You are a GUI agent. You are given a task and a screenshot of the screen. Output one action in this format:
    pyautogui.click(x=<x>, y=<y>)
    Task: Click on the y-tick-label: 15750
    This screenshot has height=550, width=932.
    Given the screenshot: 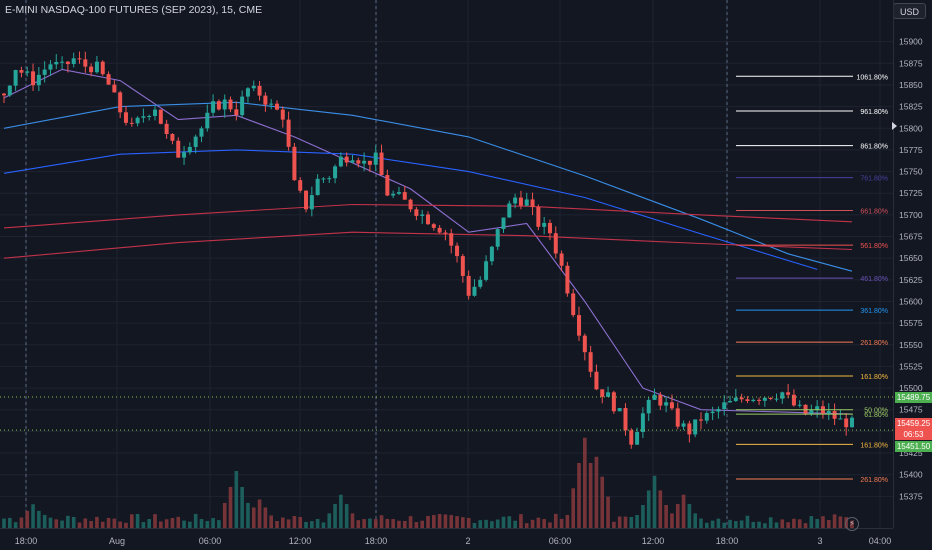 What is the action you would take?
    pyautogui.click(x=911, y=172)
    